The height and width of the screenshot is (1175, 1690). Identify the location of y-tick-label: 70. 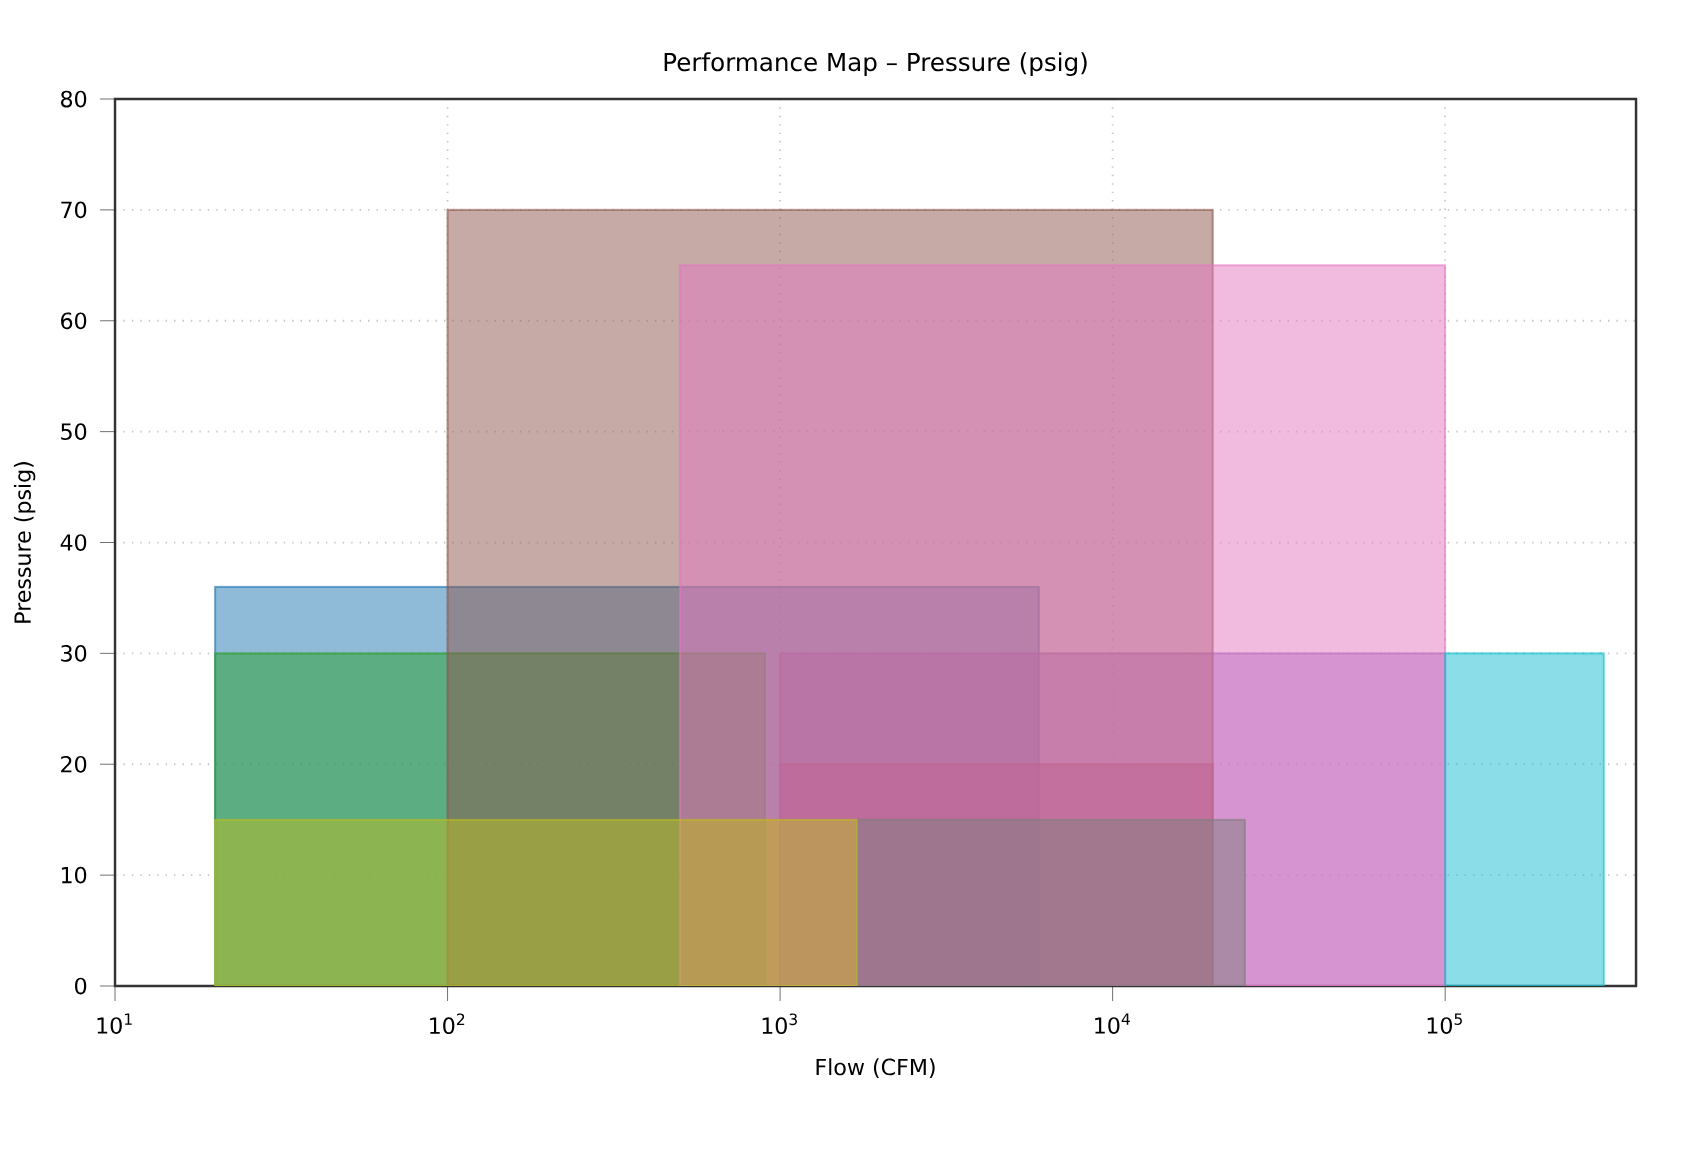
(74, 210).